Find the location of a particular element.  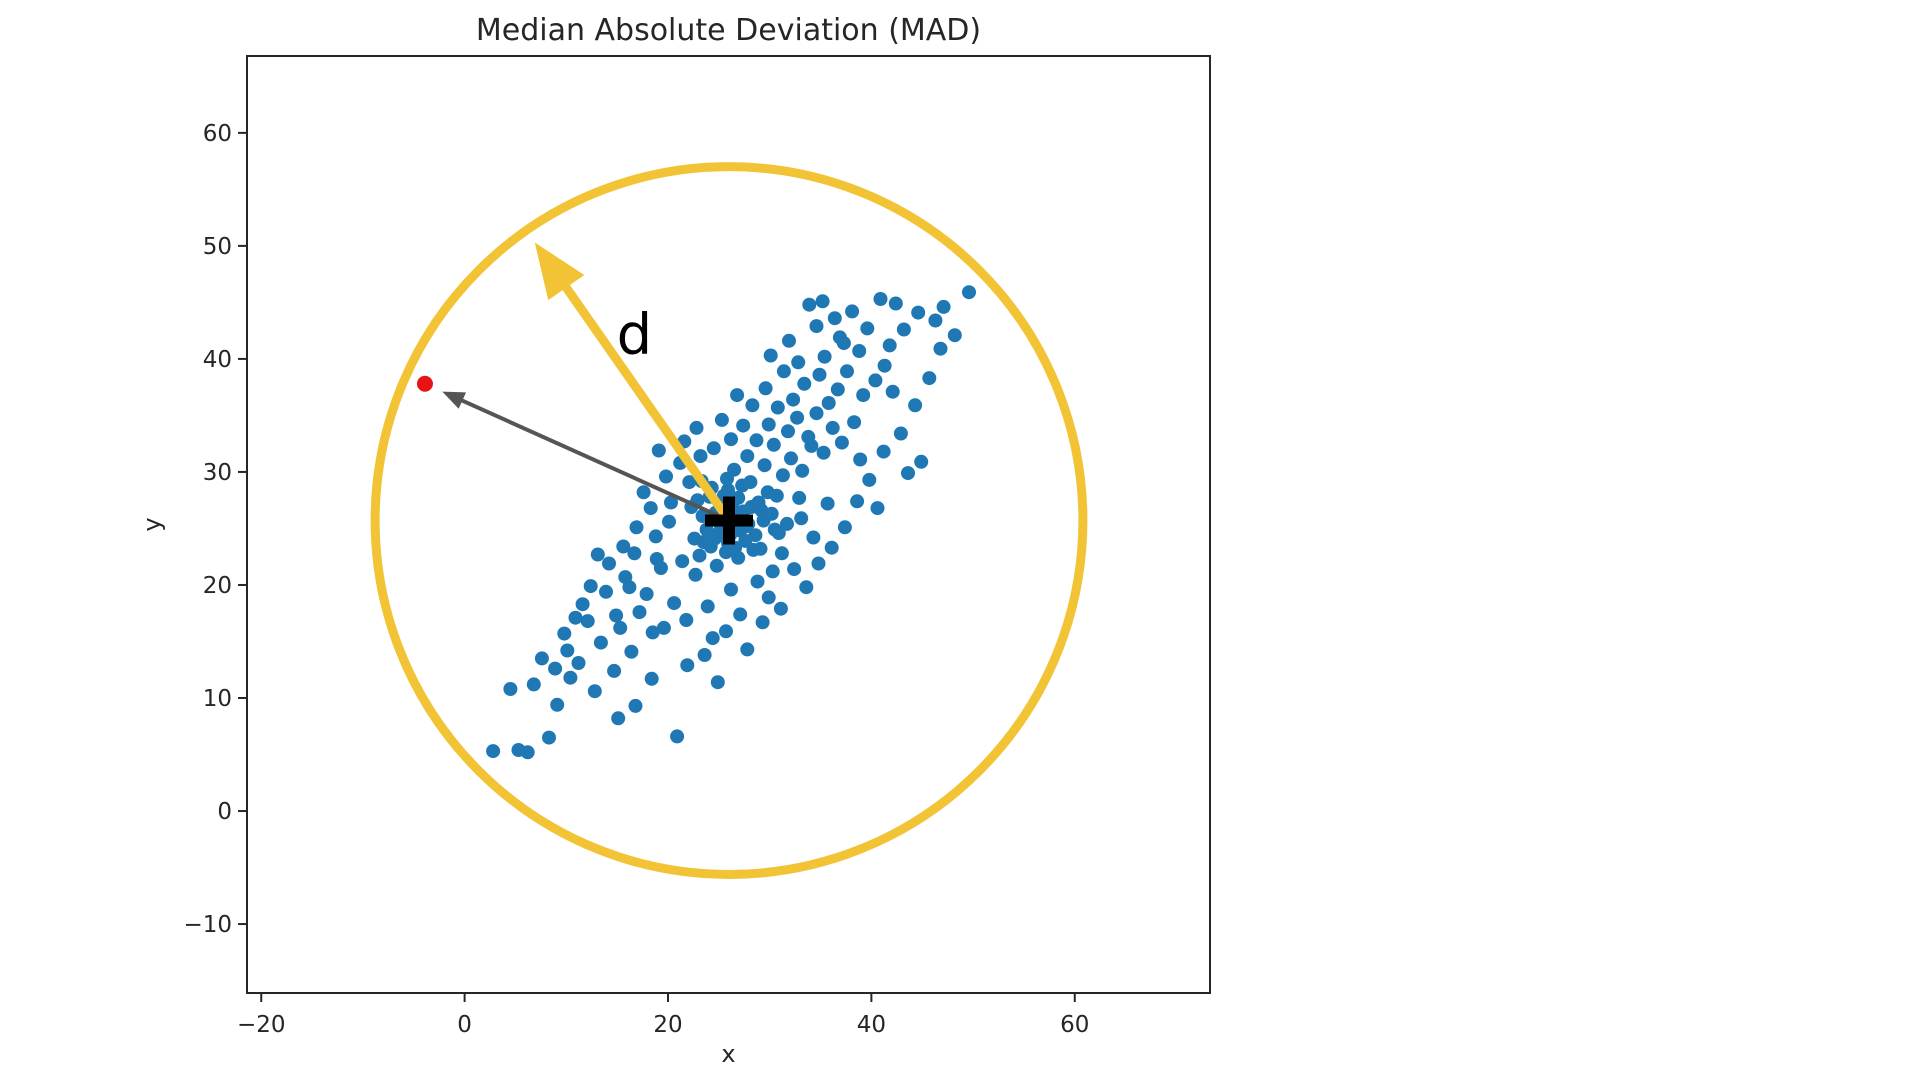

mad-radius-arrow-head is located at coordinates (559, 271).